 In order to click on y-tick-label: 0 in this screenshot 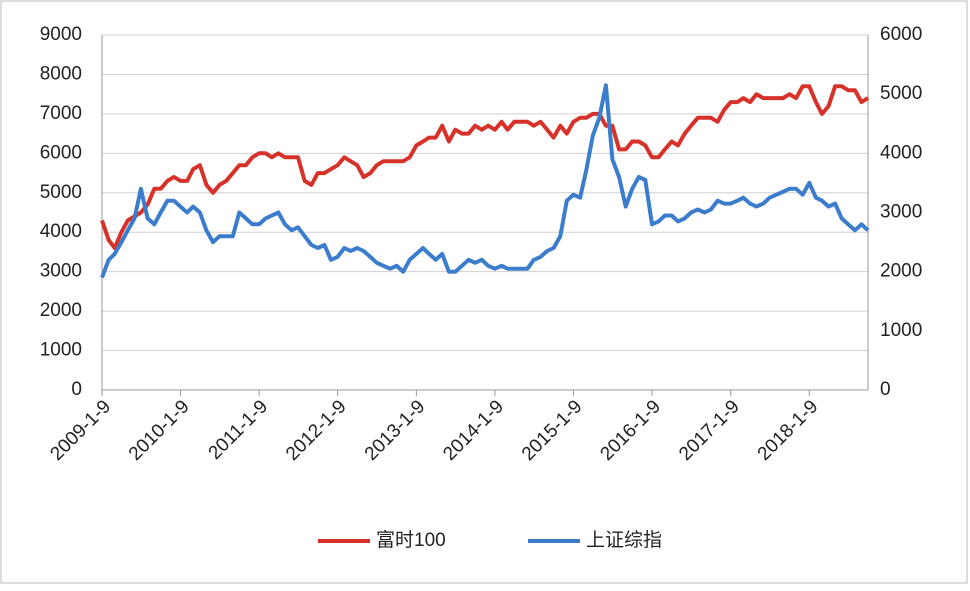, I will do `click(76, 389)`.